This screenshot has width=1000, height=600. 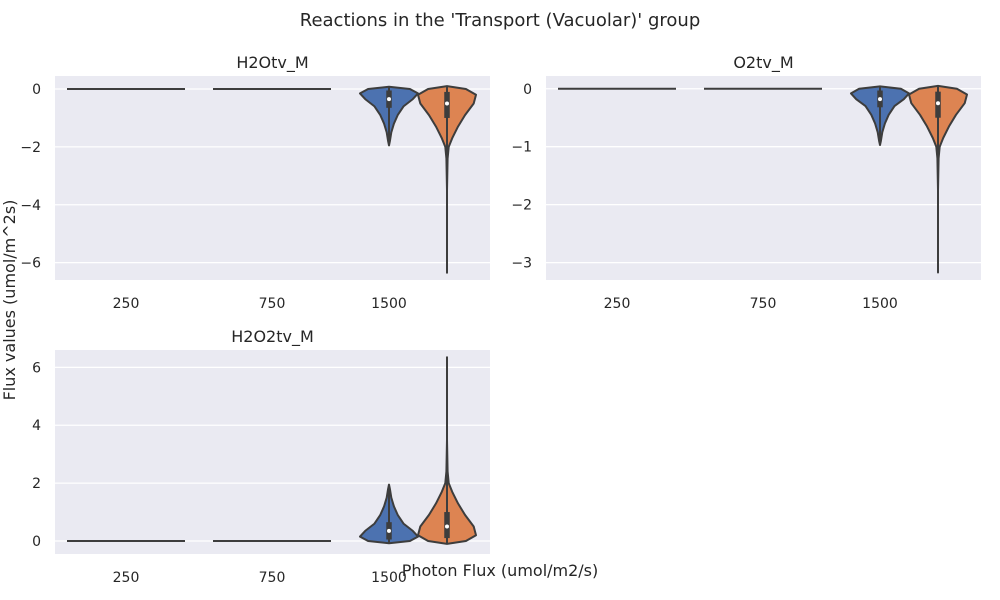 What do you see at coordinates (30, 264) in the screenshot?
I see `y-tick-label: −6` at bounding box center [30, 264].